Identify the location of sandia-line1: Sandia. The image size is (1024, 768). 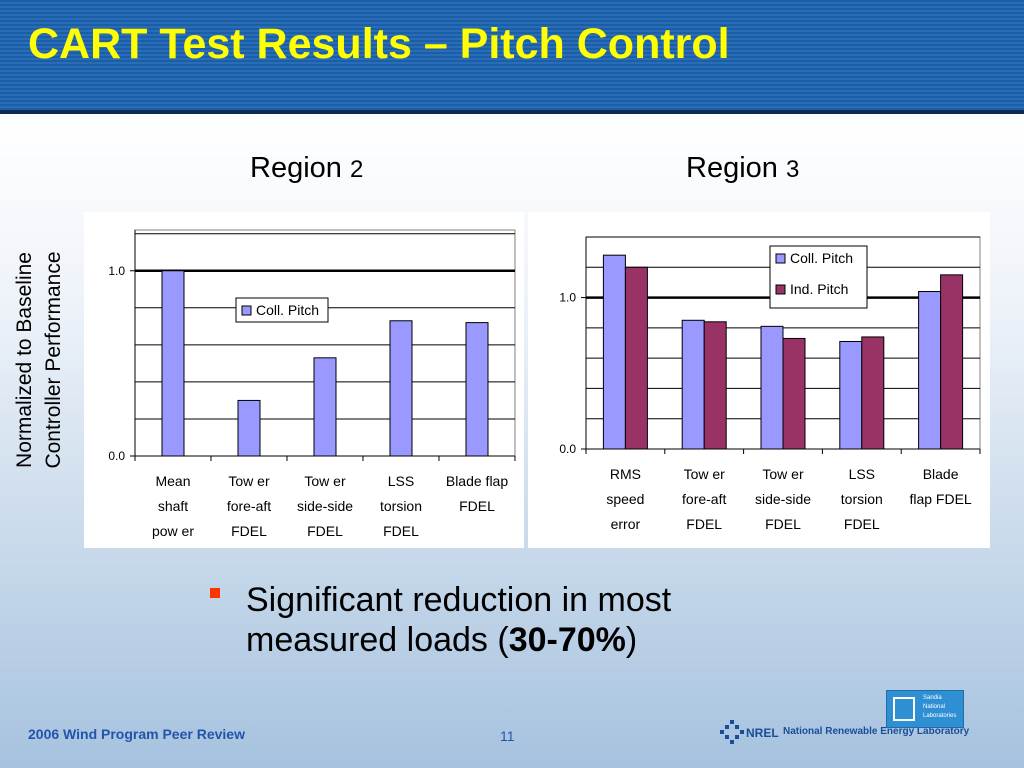
(932, 698).